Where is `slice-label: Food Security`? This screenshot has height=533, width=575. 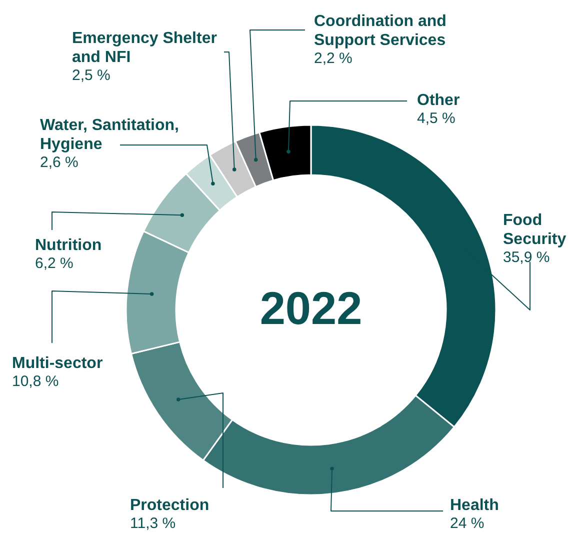 slice-label: Food Security is located at coordinates (534, 230).